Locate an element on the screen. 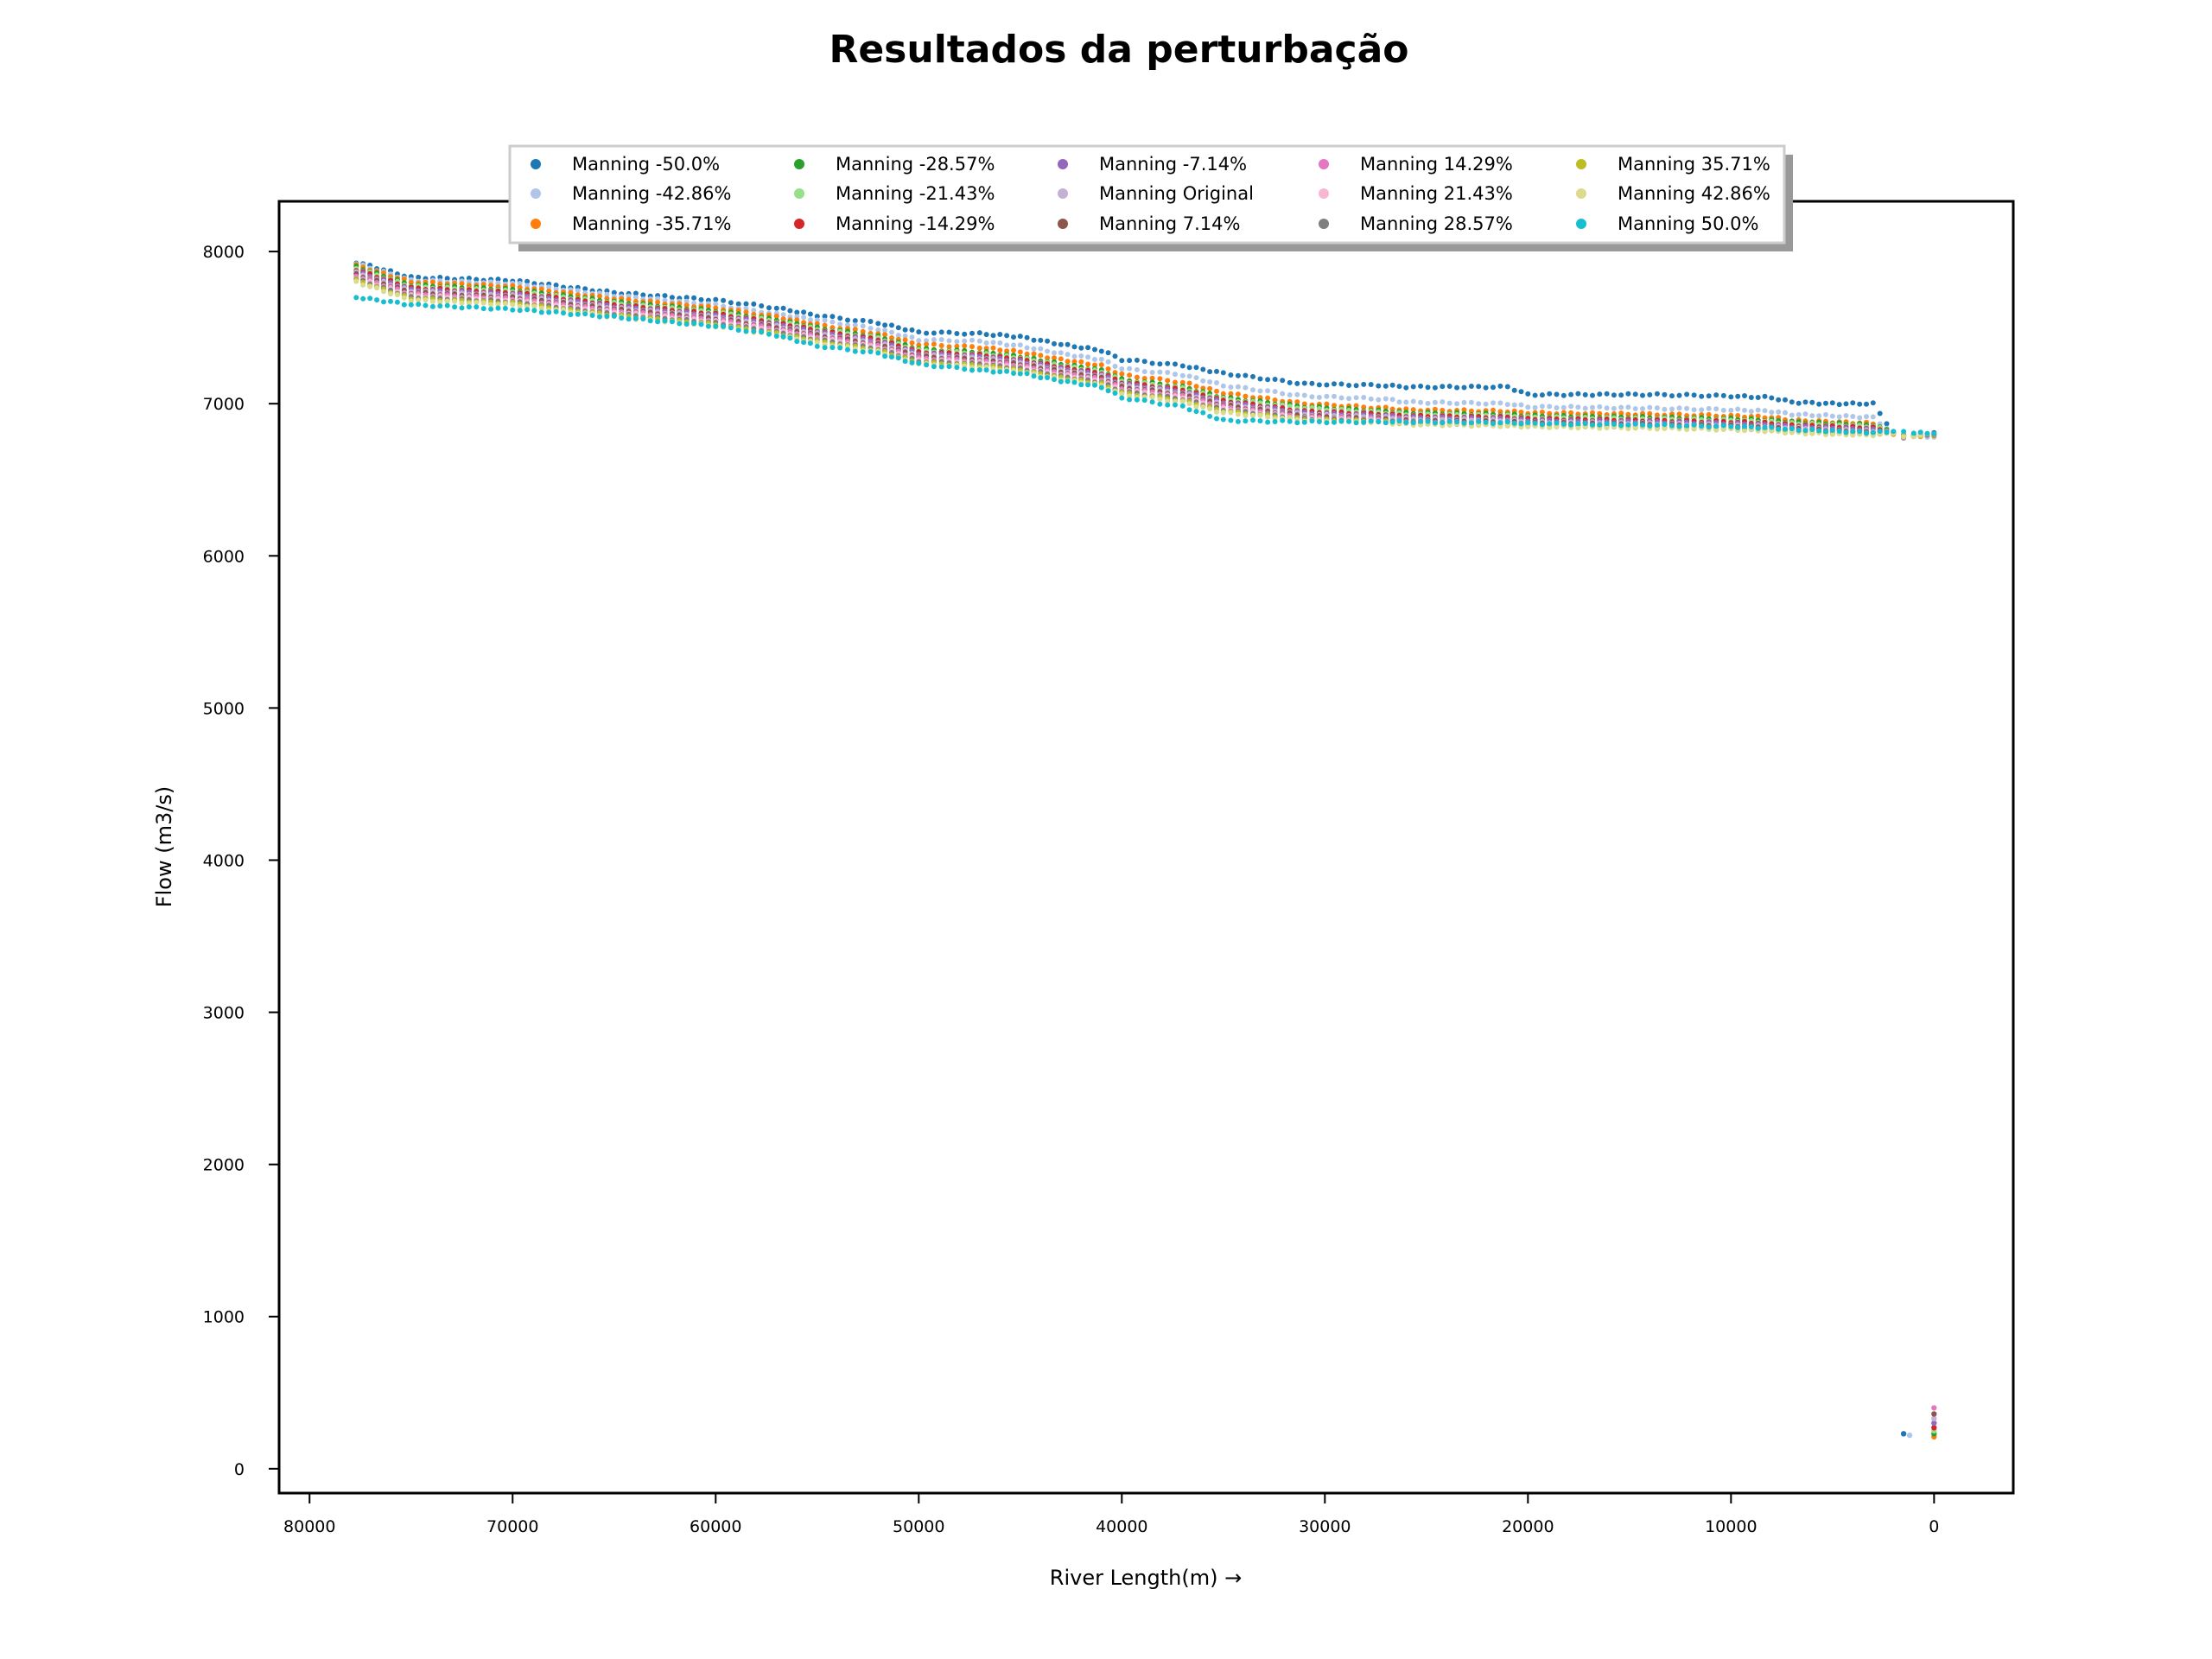 The height and width of the screenshot is (1659, 2212). x-axis-label: River Length(m) → is located at coordinates (1146, 1578).